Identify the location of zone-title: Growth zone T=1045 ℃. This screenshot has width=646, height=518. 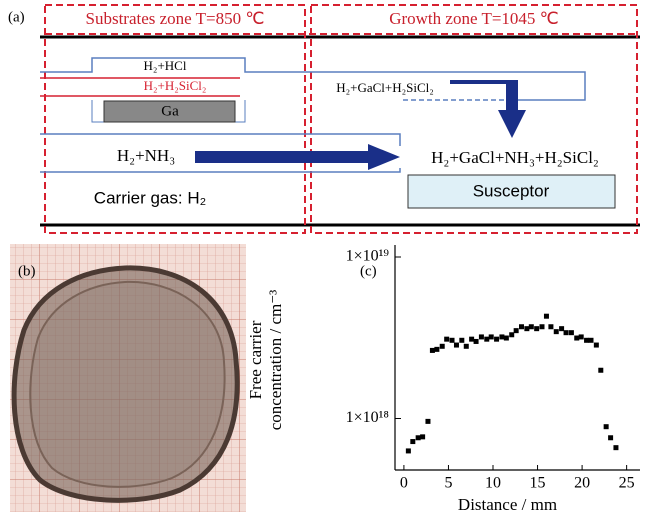
(474, 18).